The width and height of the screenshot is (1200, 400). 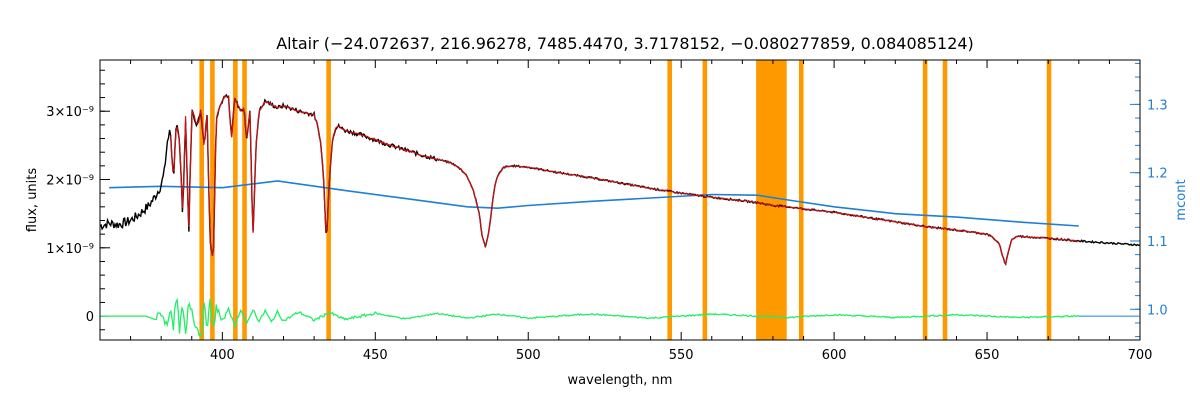 I want to click on y2-axis-title: mcont, so click(x=1181, y=199).